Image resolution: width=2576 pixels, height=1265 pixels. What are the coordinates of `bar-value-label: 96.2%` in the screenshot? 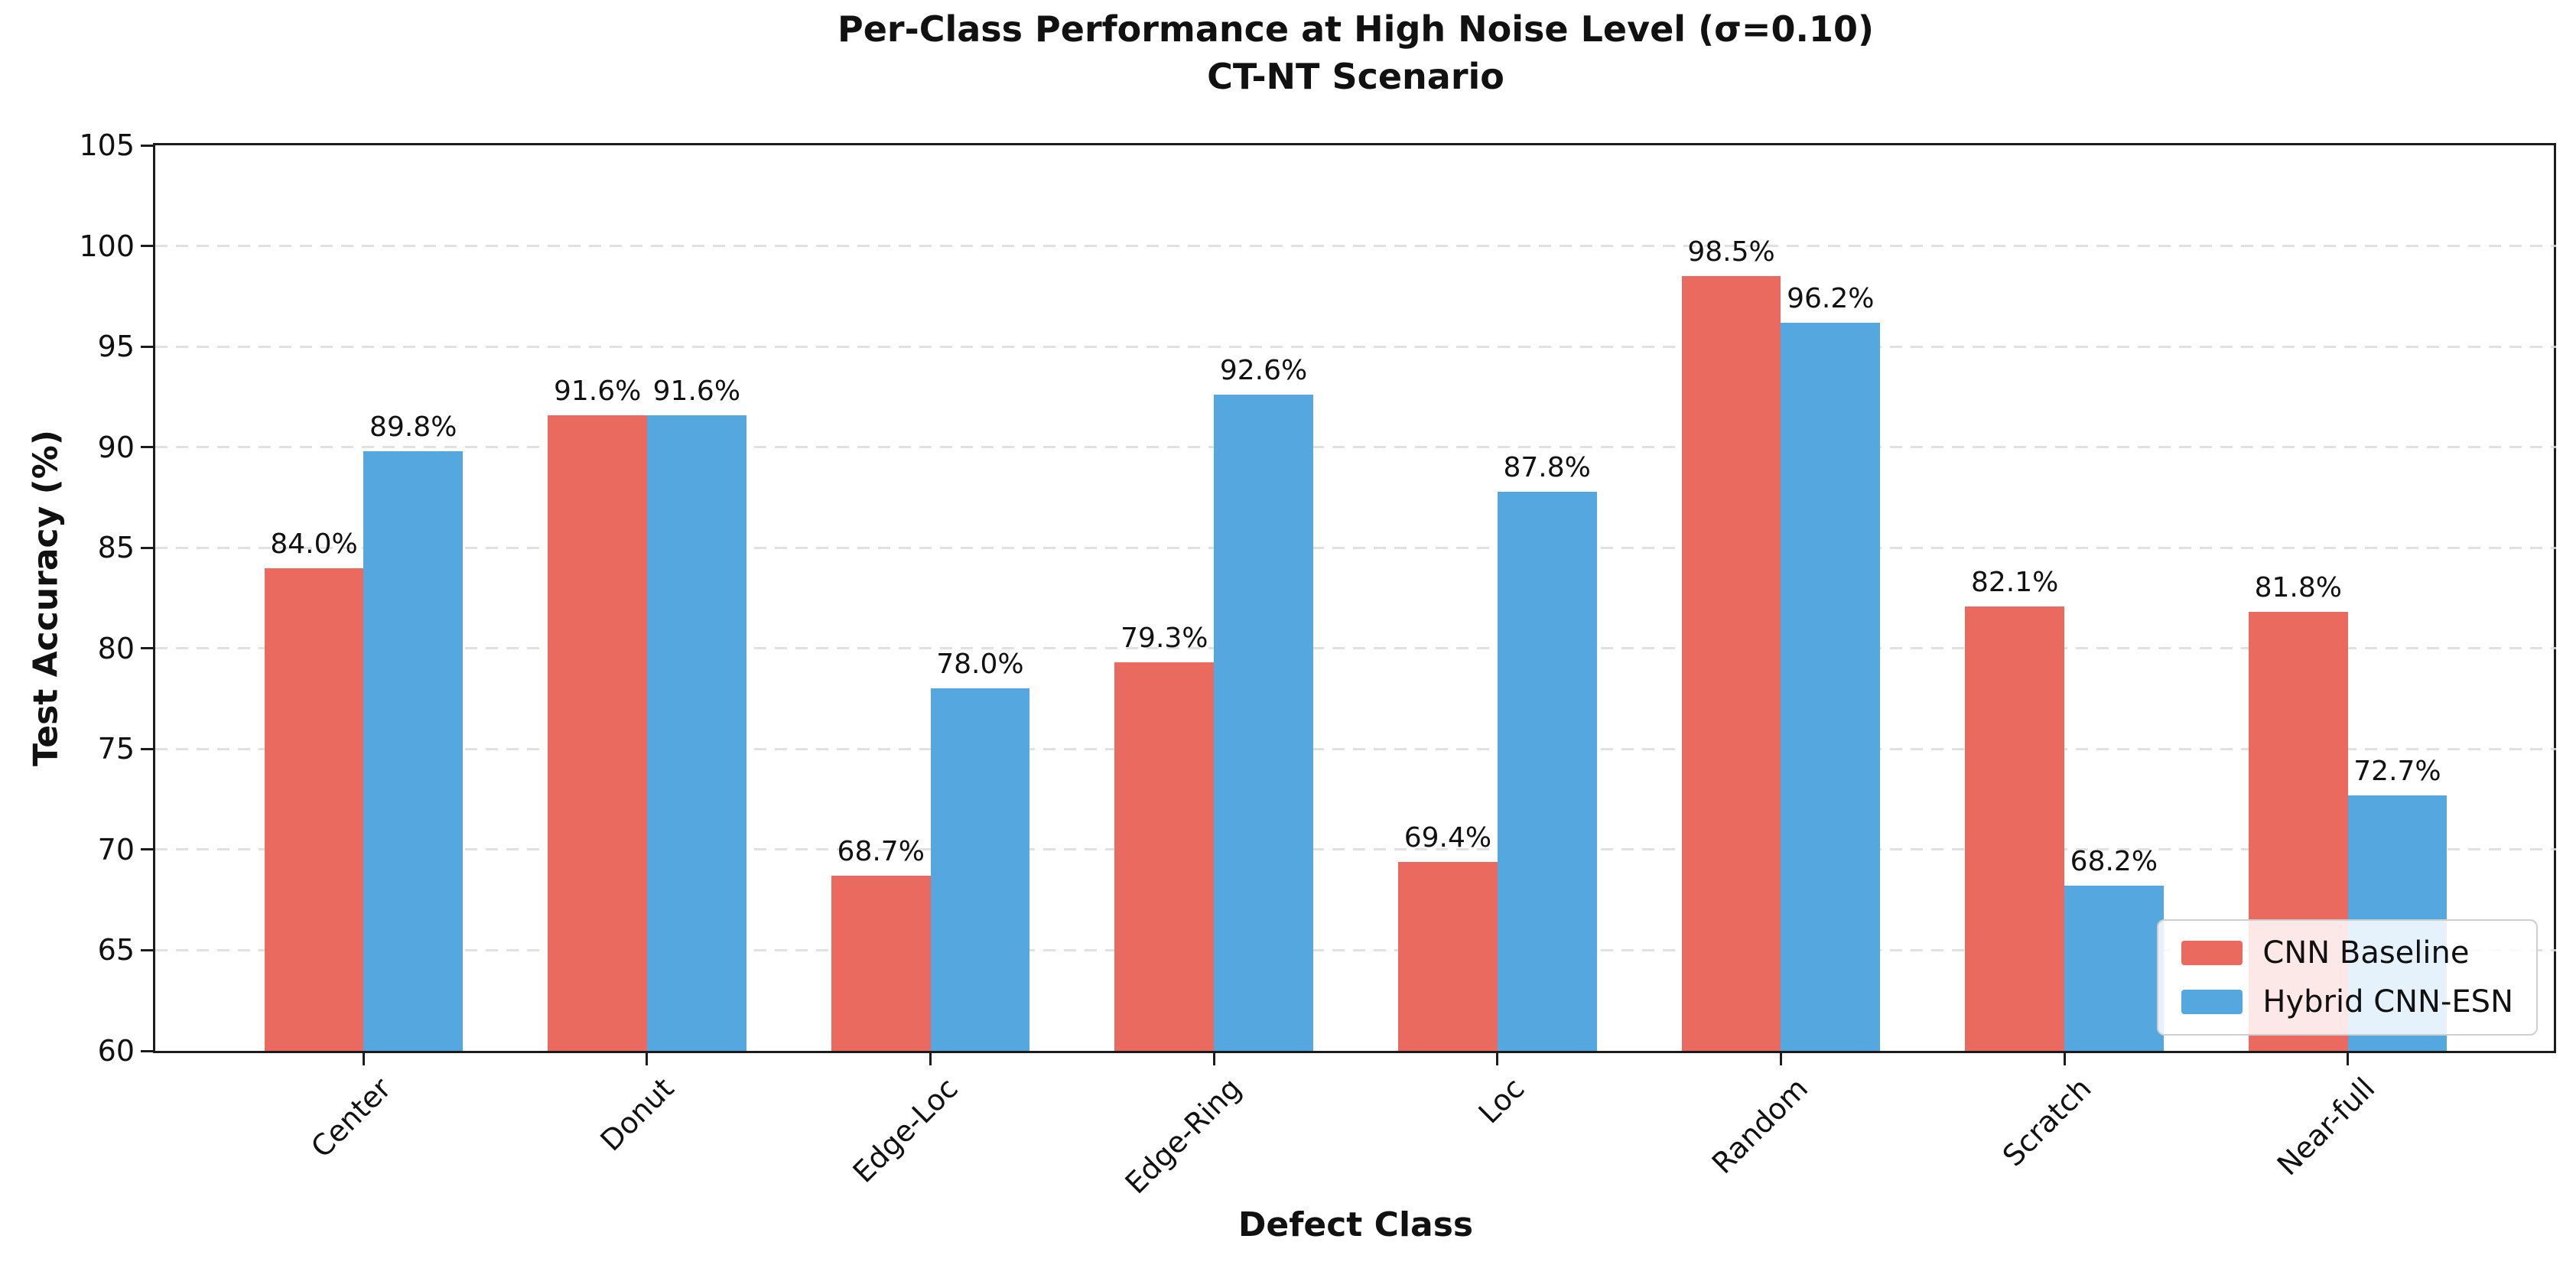 It's located at (1831, 298).